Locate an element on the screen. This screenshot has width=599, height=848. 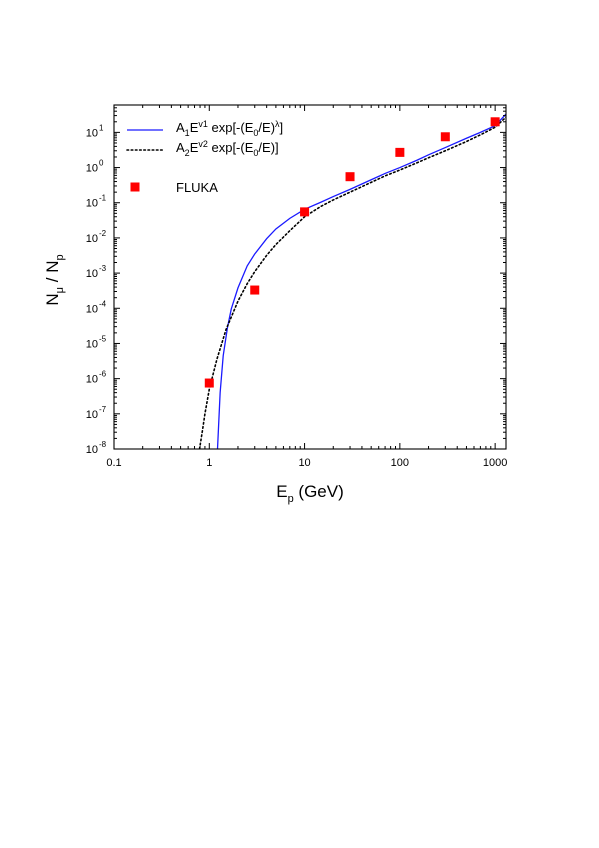
x-tick-label: 1000 is located at coordinates (495, 463).